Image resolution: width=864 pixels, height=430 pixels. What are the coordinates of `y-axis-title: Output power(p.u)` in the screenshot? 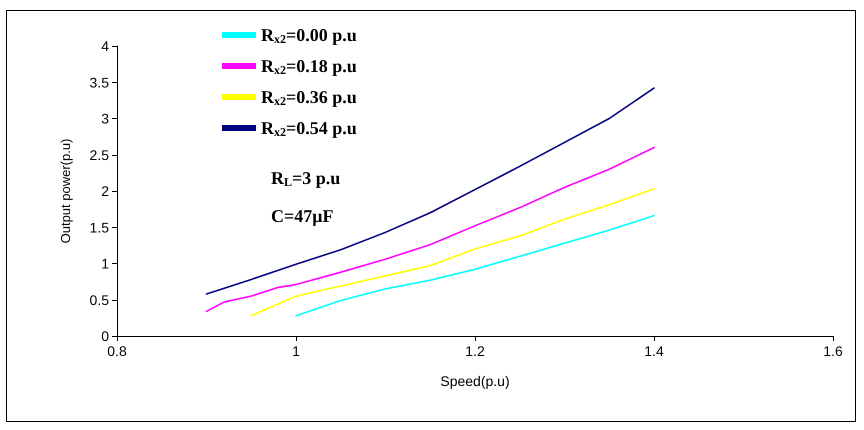 It's located at (65, 191).